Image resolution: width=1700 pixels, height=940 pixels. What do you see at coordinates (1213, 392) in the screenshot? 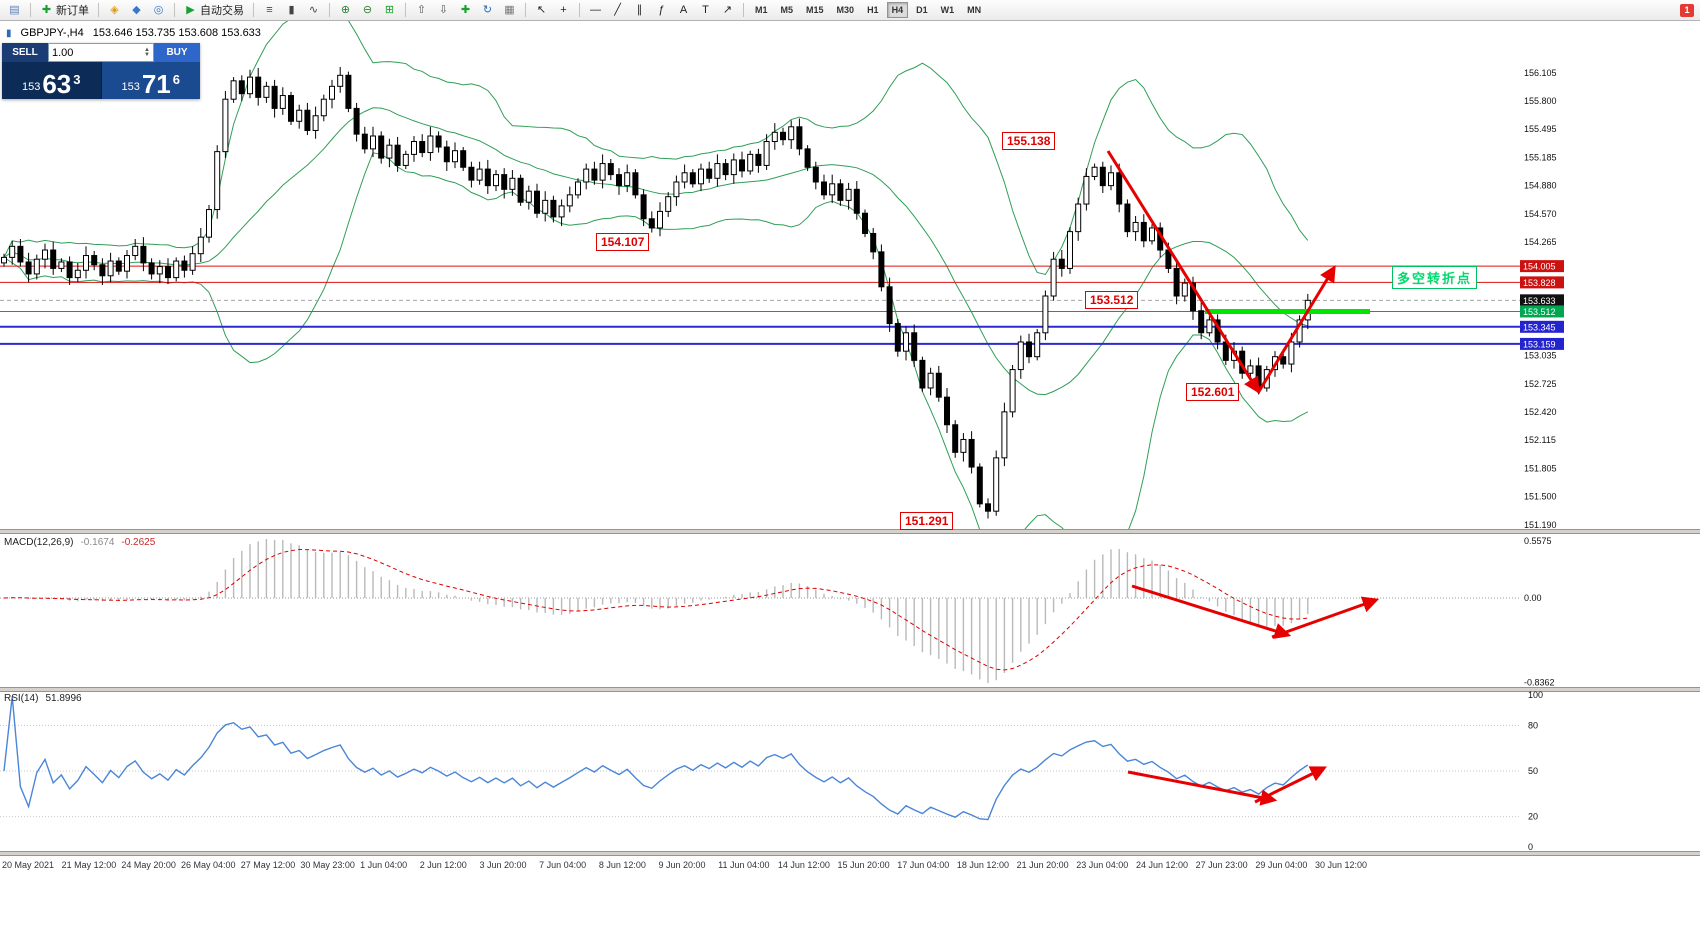
I see `price-annotation: 152.601` at bounding box center [1213, 392].